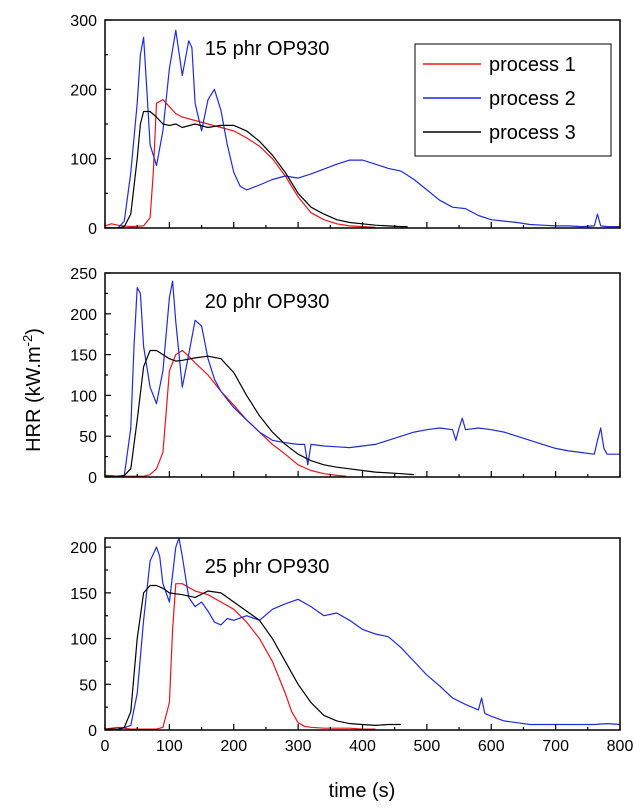 The width and height of the screenshot is (634, 812). What do you see at coordinates (83, 21) in the screenshot?
I see `y-tick-label: 300` at bounding box center [83, 21].